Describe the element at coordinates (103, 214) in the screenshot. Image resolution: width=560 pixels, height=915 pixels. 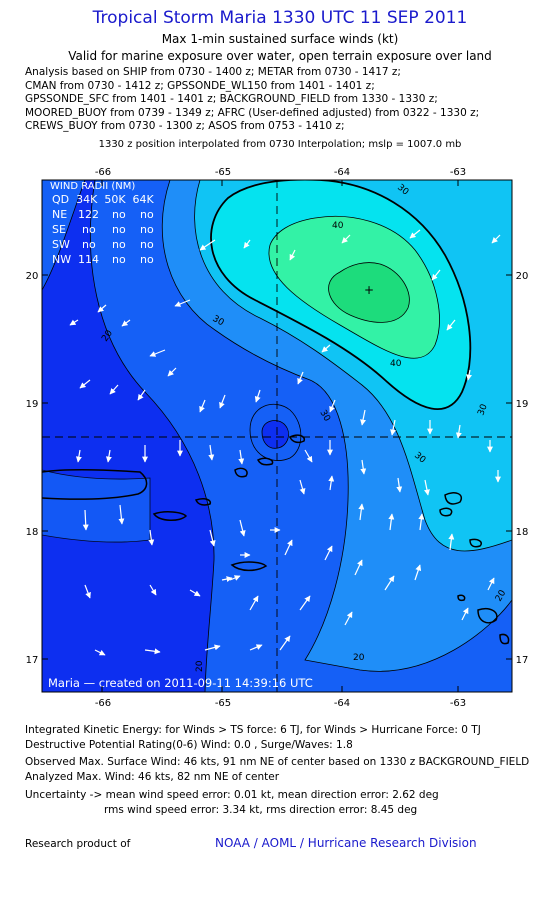
I see `wind-radii-row: NE 122 no no` at that location.